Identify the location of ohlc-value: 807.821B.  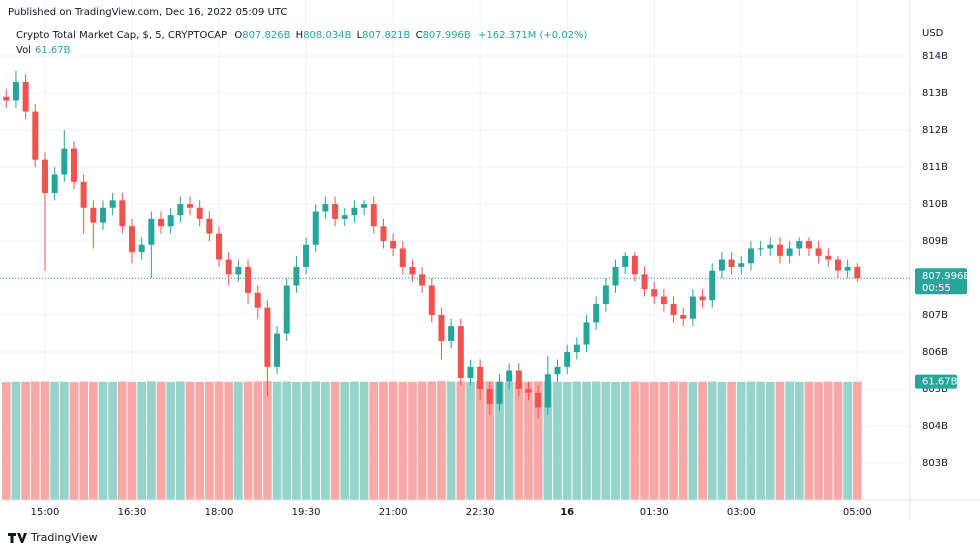
(386, 35).